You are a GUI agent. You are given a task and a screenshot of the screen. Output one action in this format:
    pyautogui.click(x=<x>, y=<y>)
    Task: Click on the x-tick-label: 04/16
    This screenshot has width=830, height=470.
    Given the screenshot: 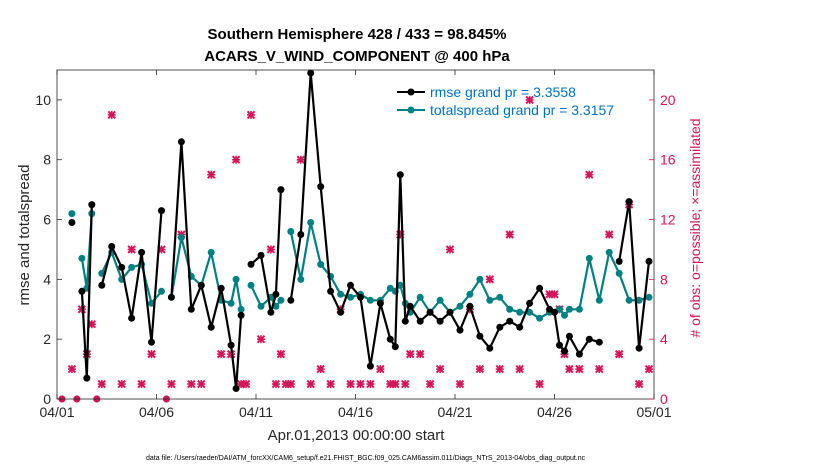 What is the action you would take?
    pyautogui.click(x=355, y=412)
    